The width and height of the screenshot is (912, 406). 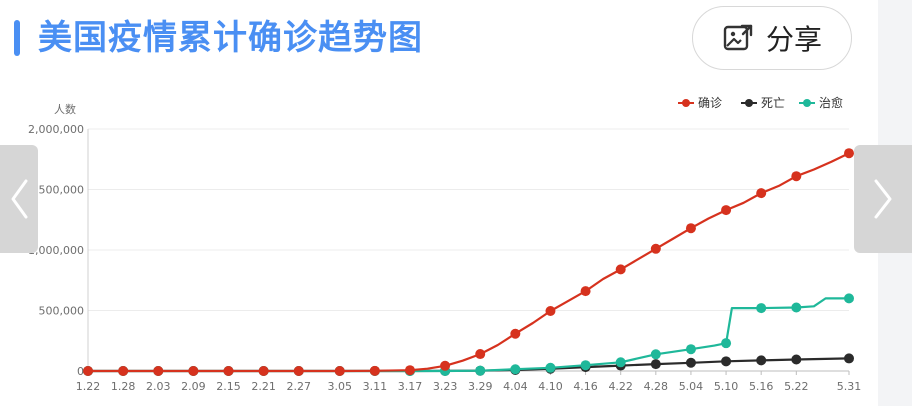 What do you see at coordinates (773, 103) in the screenshot?
I see `legend-label: 死亡` at bounding box center [773, 103].